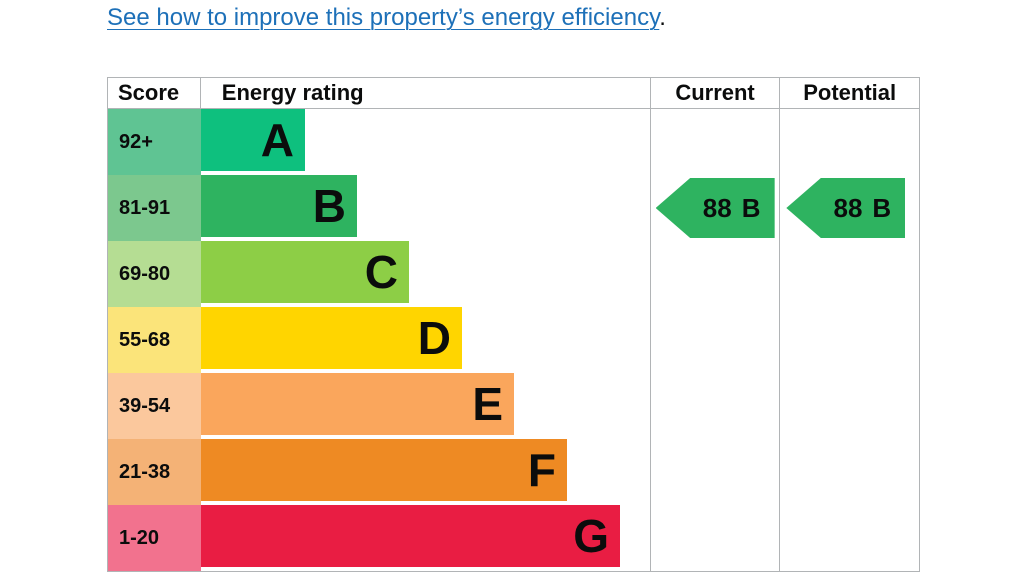 This screenshot has width=1024, height=583. I want to click on band-row-d: 55-68 D, so click(379, 340).